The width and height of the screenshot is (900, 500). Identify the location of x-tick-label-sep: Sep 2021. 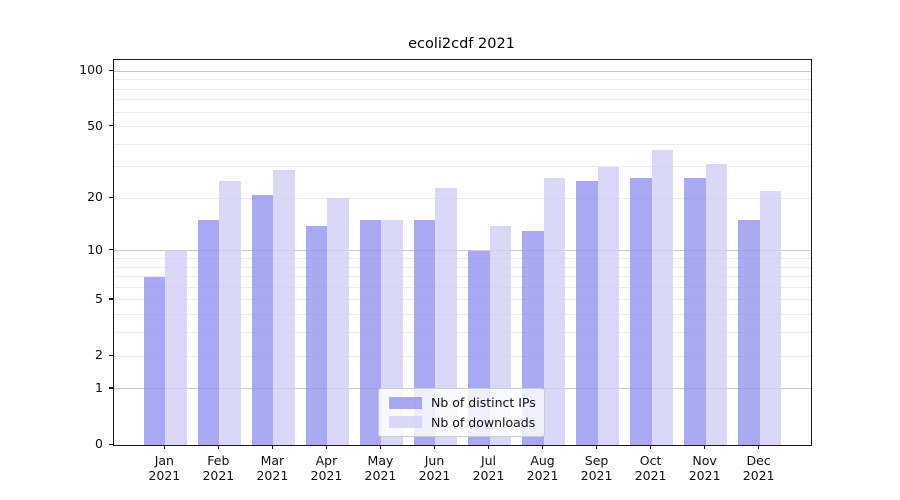
(597, 468).